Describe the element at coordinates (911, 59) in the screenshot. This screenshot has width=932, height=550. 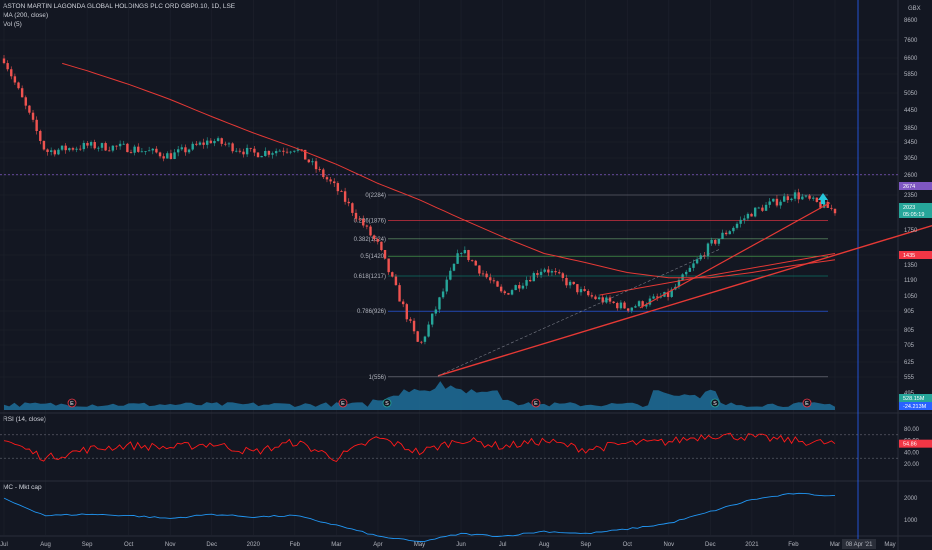
I see `price-tick-label: 6600` at that location.